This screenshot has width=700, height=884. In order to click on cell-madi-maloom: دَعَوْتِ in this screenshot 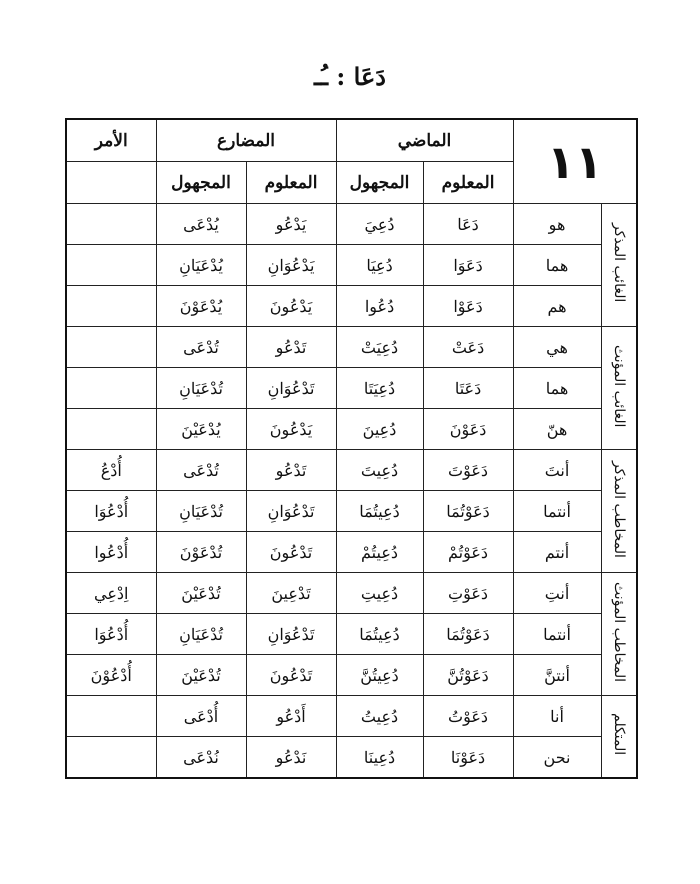, I will do `click(468, 593)`.